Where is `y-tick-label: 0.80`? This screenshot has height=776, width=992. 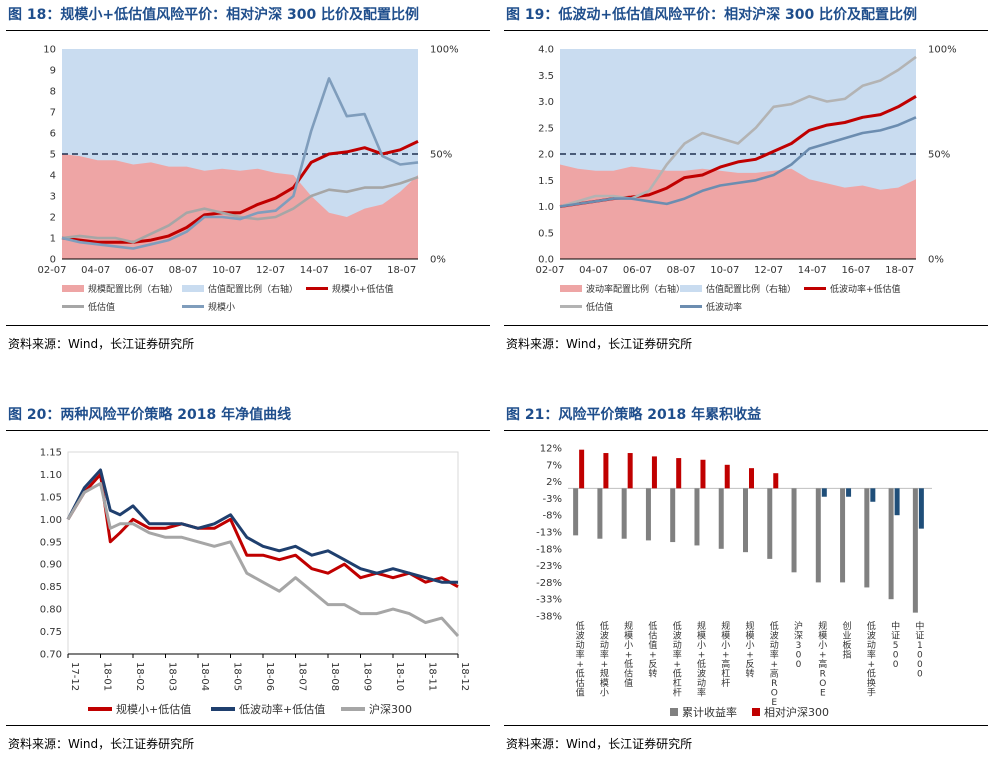 y-tick-label: 0.80 is located at coordinates (51, 610).